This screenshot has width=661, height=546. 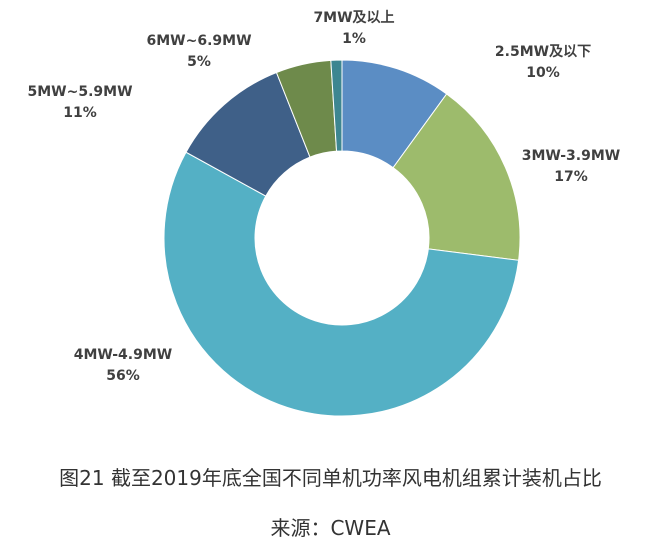 What do you see at coordinates (543, 73) in the screenshot?
I see `slice-value-label: 10%` at bounding box center [543, 73].